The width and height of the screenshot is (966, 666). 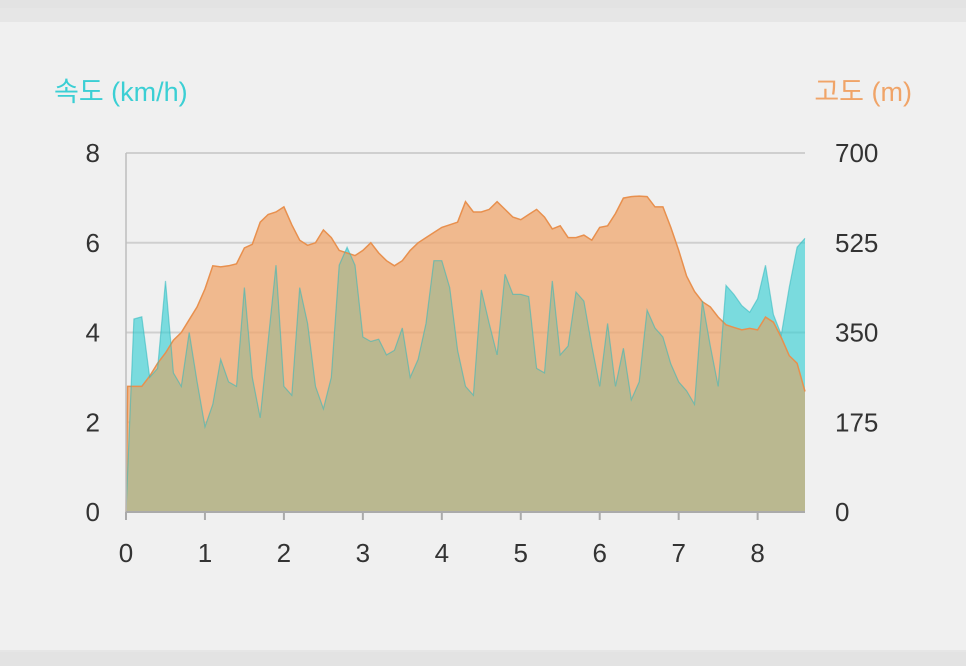 I want to click on y-left-tick-label: 4, so click(x=93, y=333).